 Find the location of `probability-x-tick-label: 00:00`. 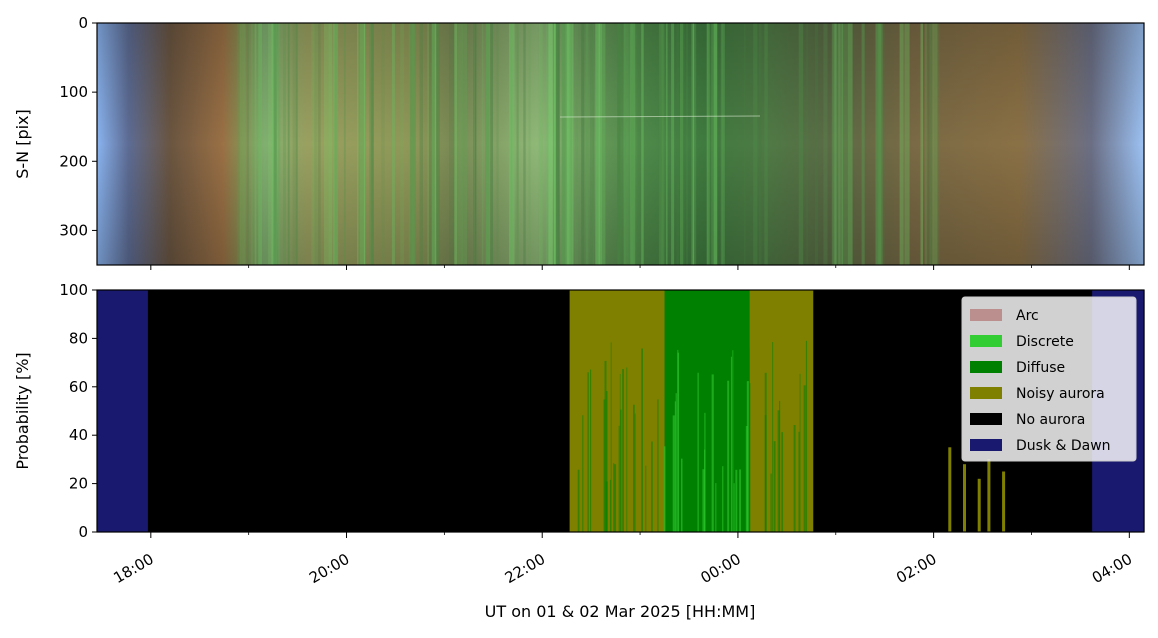

probability-x-tick-label: 00:00 is located at coordinates (720, 568).